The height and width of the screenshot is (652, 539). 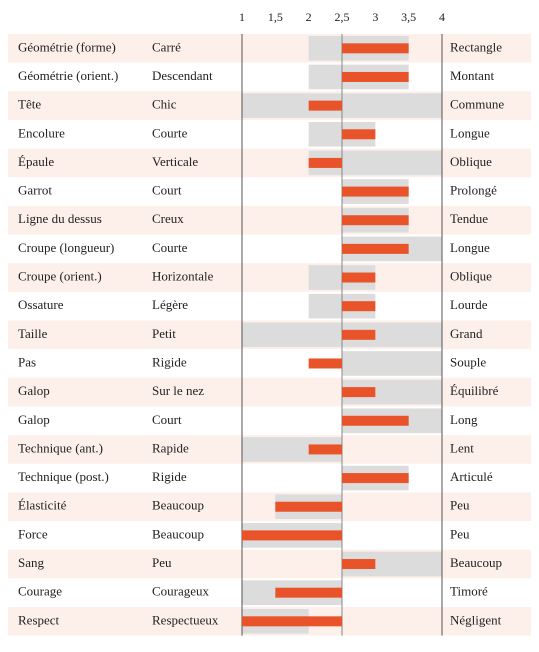 I want to click on row-label: Sang, so click(x=31, y=562).